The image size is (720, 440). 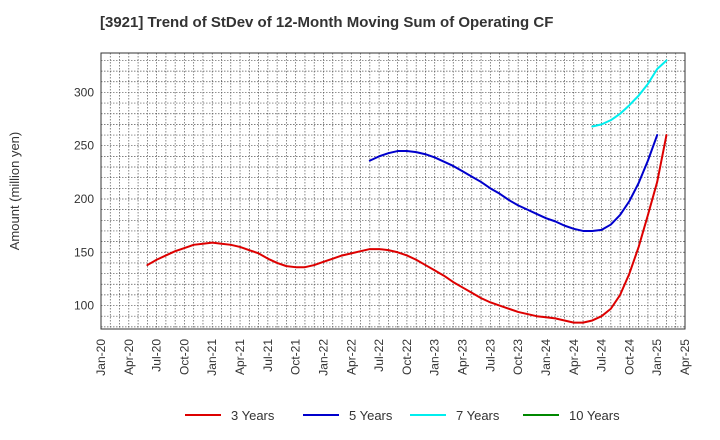 What do you see at coordinates (14, 191) in the screenshot?
I see `y-axis-title: Amount (million yen)` at bounding box center [14, 191].